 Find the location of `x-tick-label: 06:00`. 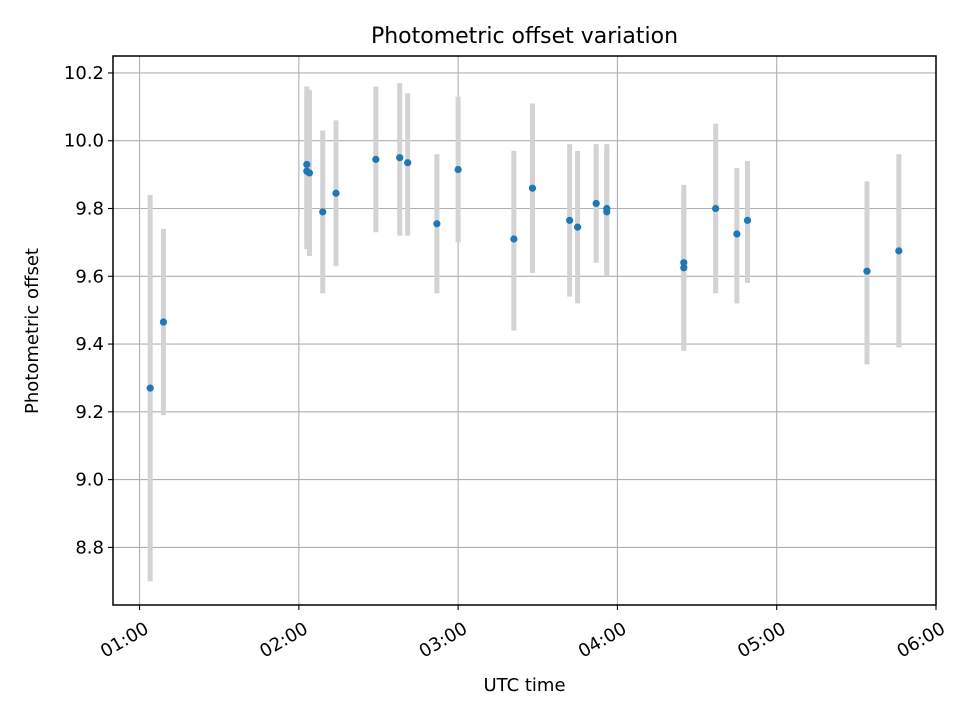

x-tick-label: 06:00 is located at coordinates (920, 640).